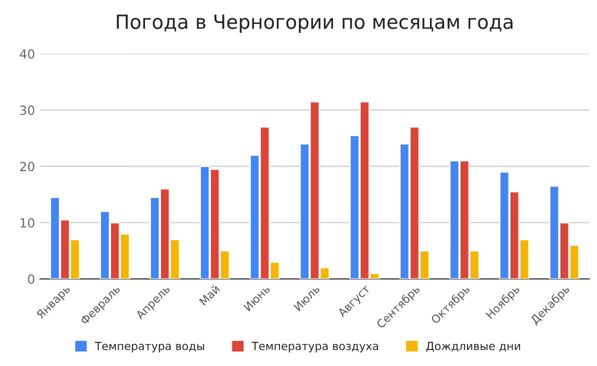 The image size is (597, 366). I want to click on y-tick-label: 30, so click(27, 110).